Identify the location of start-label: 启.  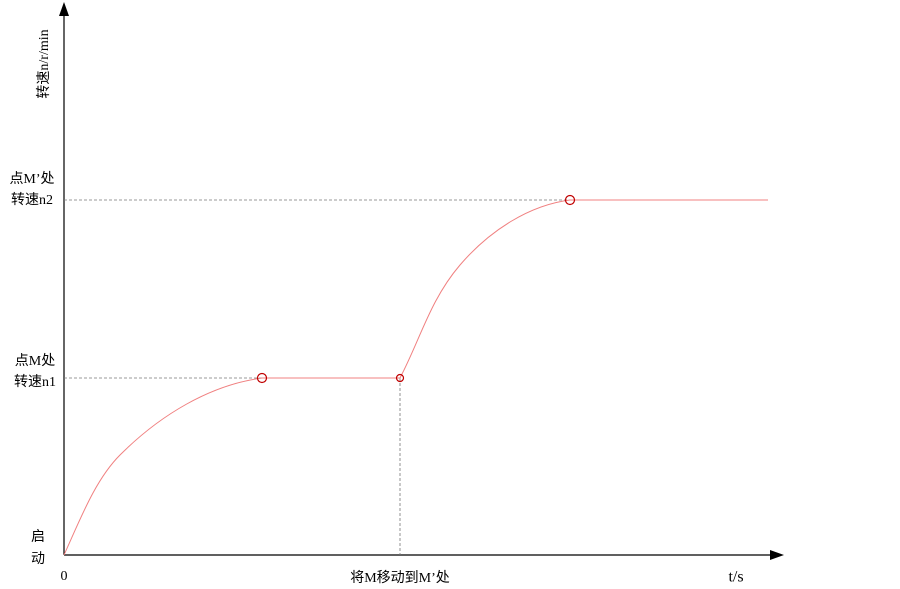
(38, 537).